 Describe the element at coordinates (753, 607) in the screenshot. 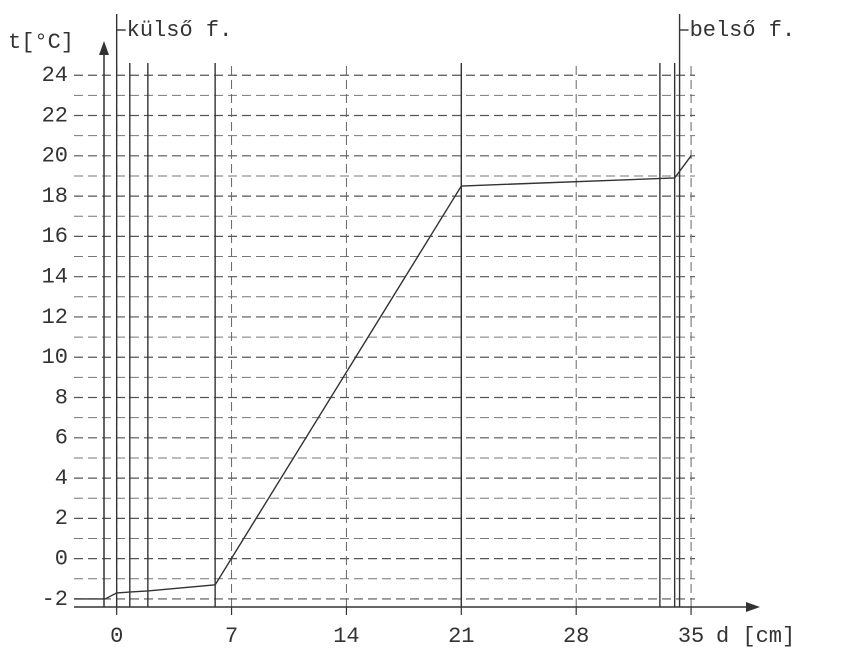

I see `x-axis-arrow` at that location.